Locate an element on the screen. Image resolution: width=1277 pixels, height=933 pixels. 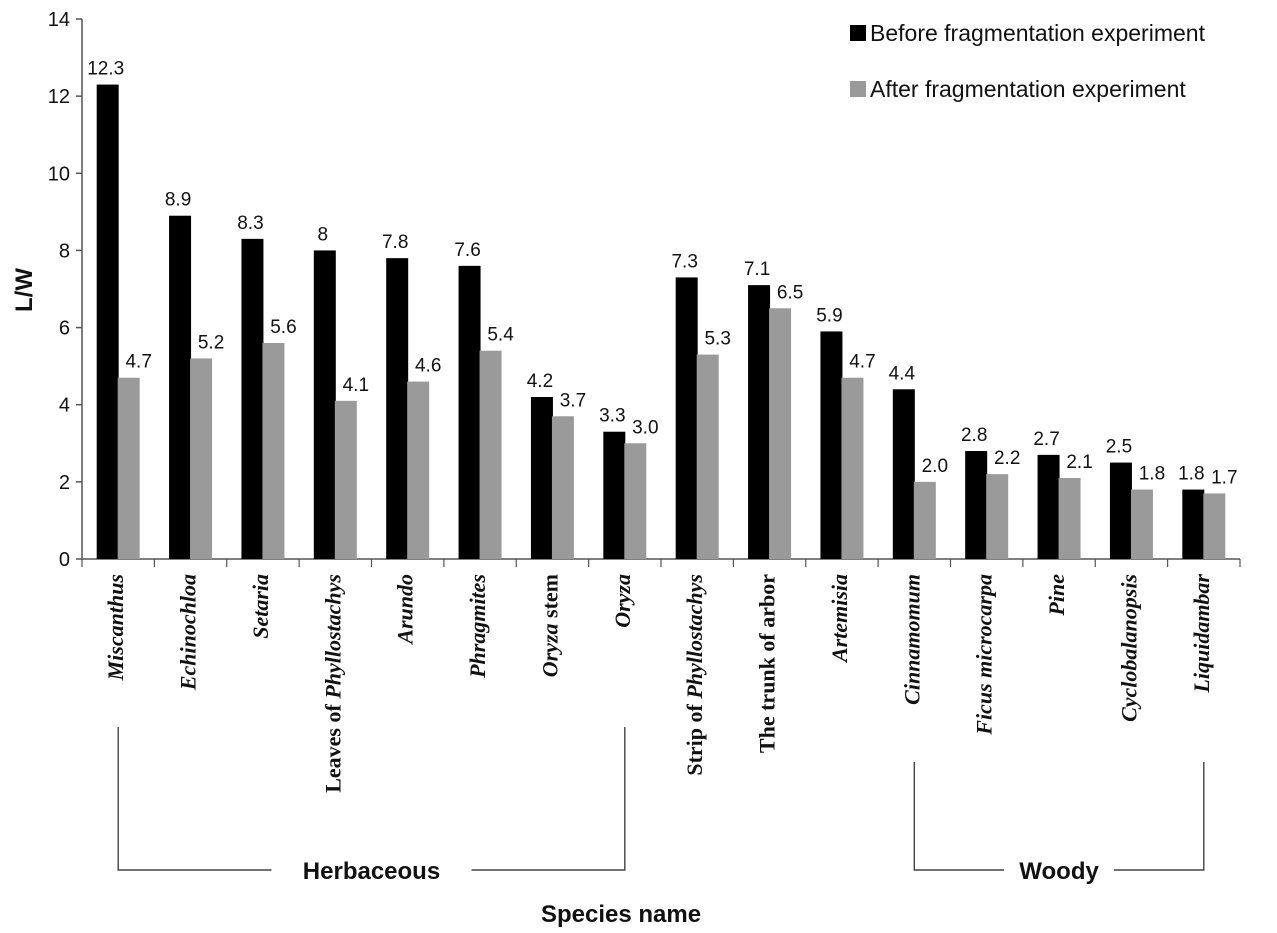
data-label-before: 4.4 is located at coordinates (902, 373).